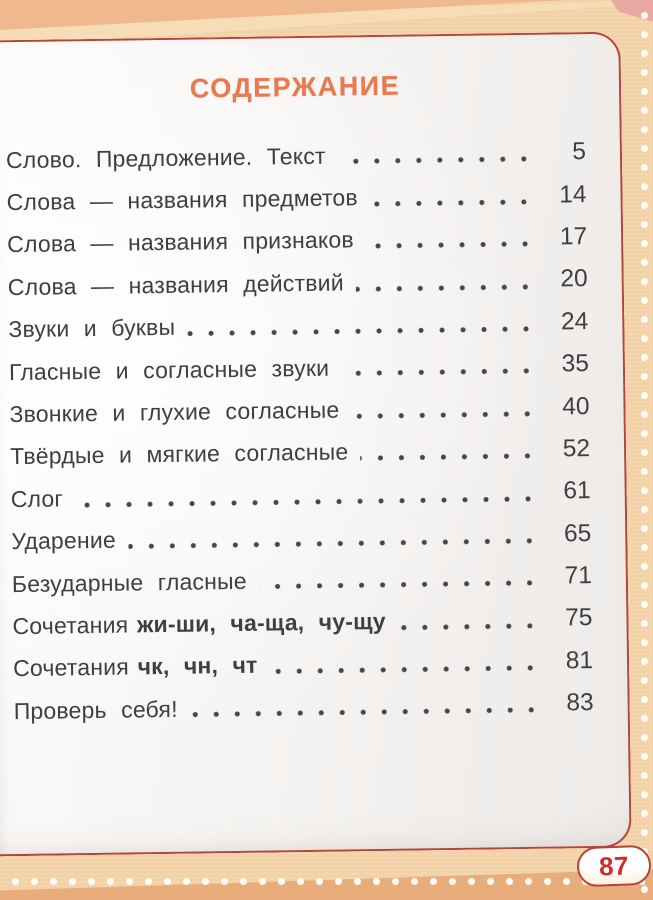 This screenshot has width=653, height=900. What do you see at coordinates (574, 279) in the screenshot?
I see `toc-page-number: 20` at bounding box center [574, 279].